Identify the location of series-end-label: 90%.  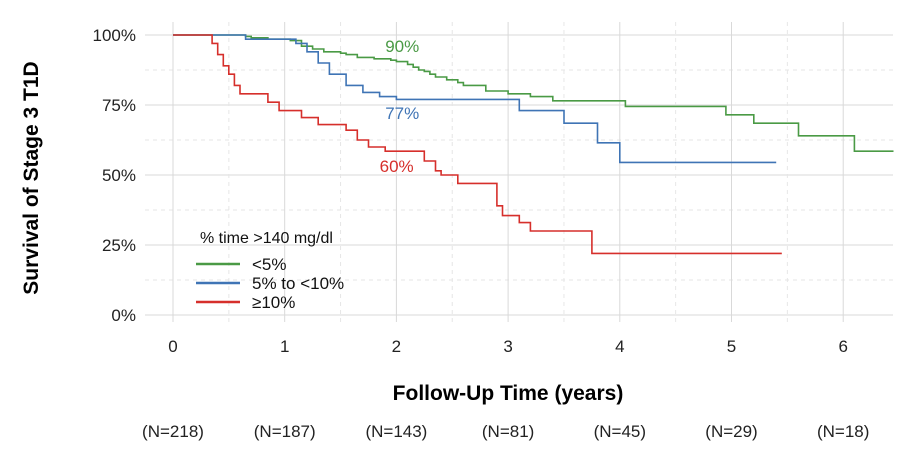
(402, 46).